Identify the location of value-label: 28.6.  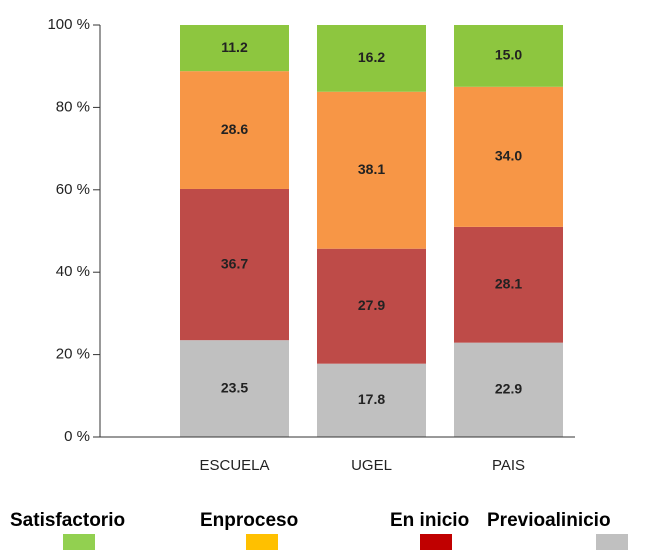
(234, 129).